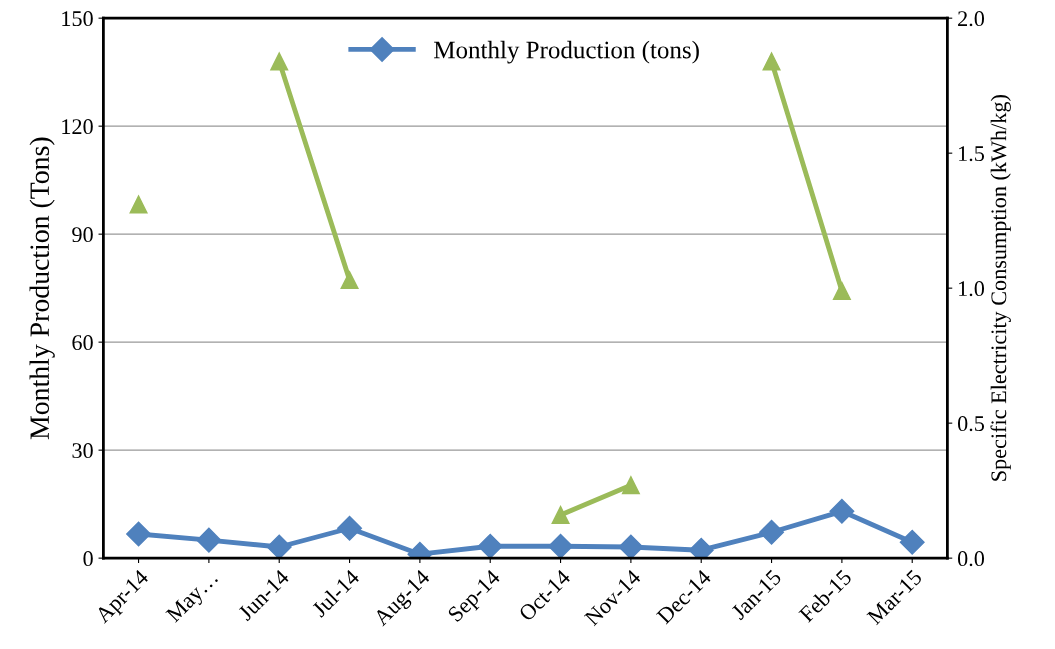 The width and height of the screenshot is (1055, 649). Describe the element at coordinates (82, 451) in the screenshot. I see `y-tick-label: 30` at that location.